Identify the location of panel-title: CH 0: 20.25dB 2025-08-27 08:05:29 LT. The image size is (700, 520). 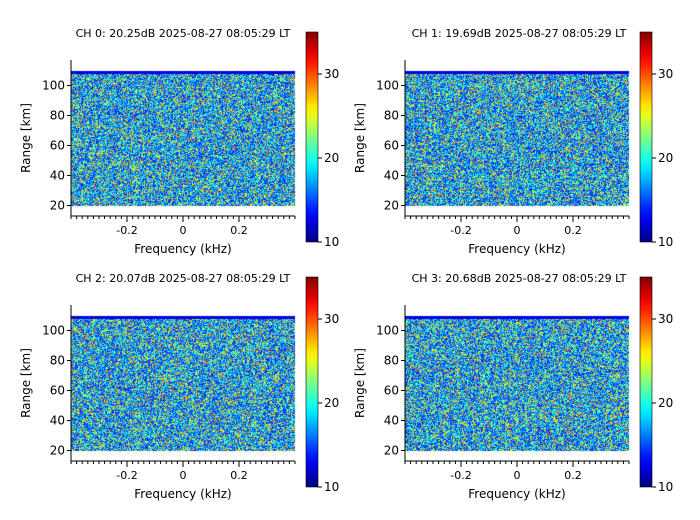
(183, 33).